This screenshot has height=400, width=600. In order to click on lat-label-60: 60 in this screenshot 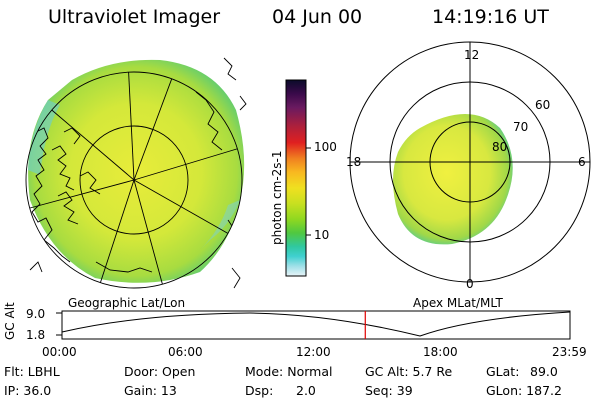, I will do `click(543, 105)`.